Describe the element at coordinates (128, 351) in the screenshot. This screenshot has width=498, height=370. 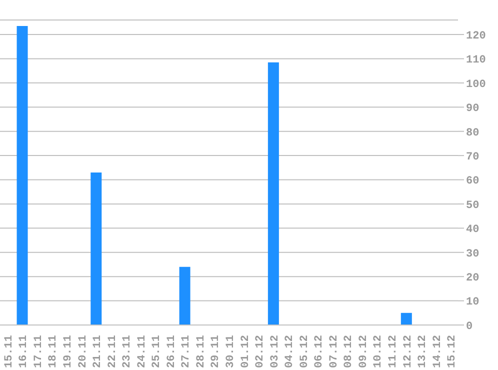
I see `x-tick-label: 23.11` at that location.